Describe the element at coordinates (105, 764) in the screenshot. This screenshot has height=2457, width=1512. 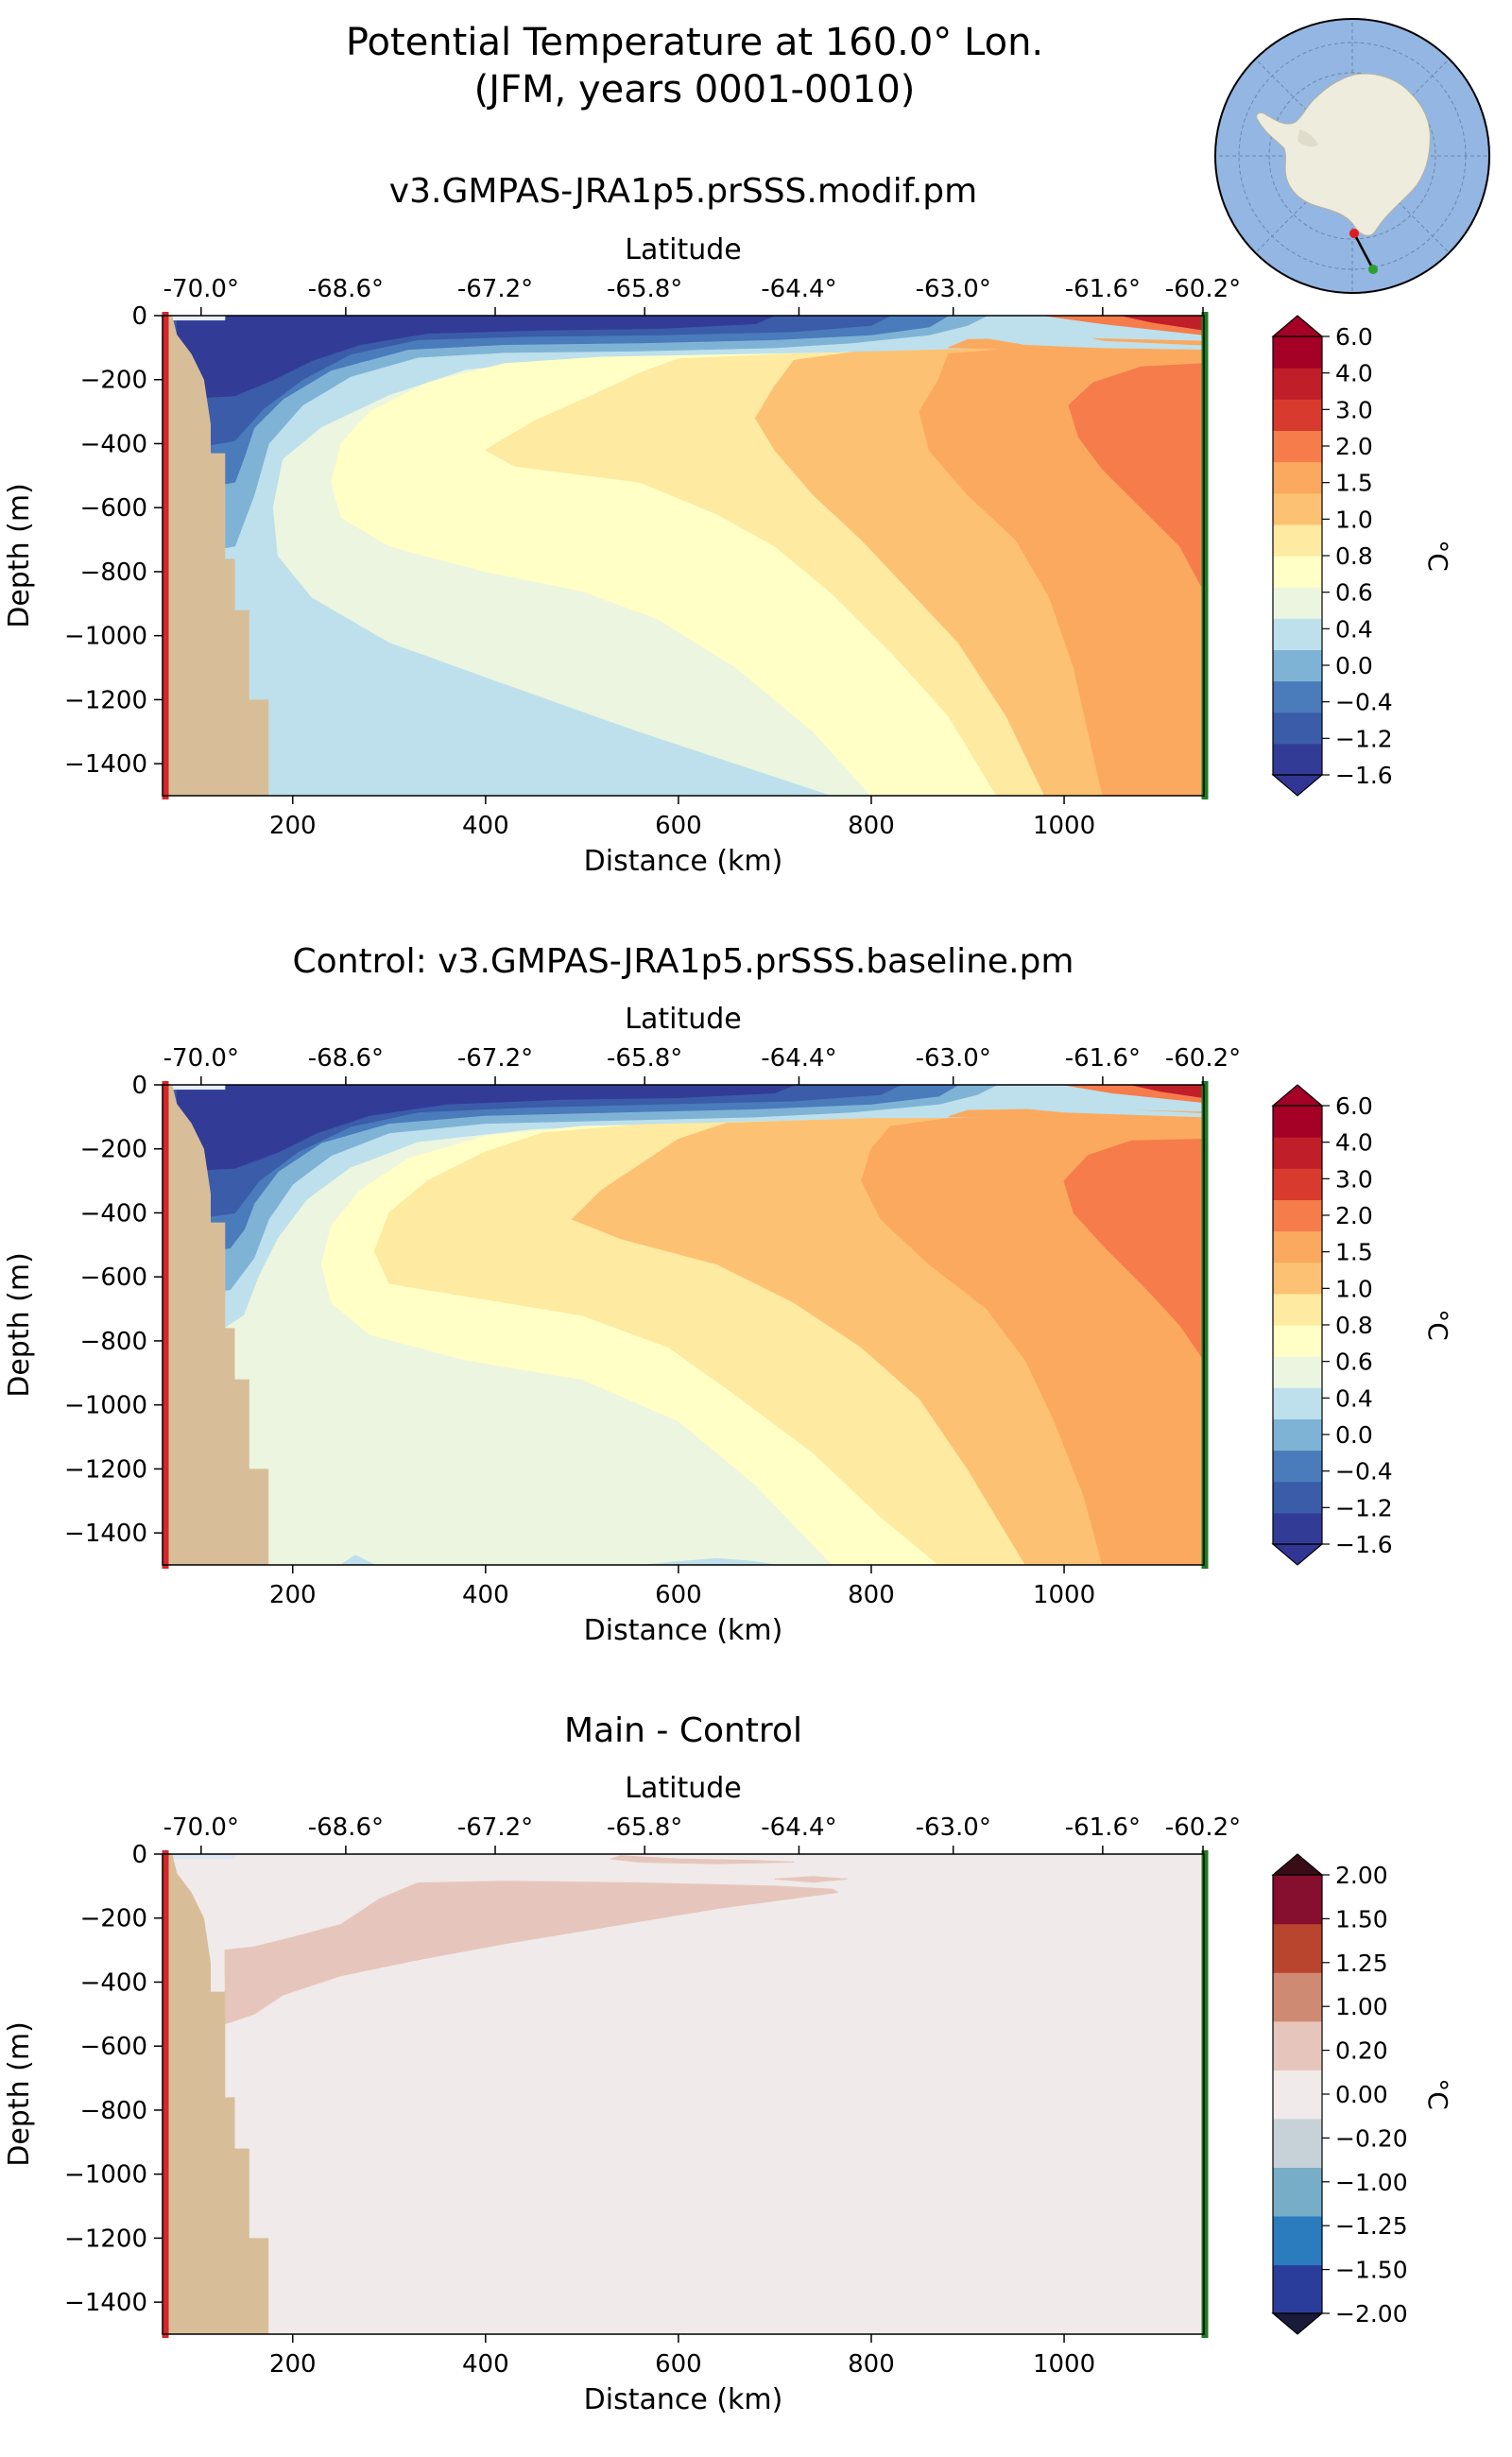
I see `y-tick-label: −1400` at that location.